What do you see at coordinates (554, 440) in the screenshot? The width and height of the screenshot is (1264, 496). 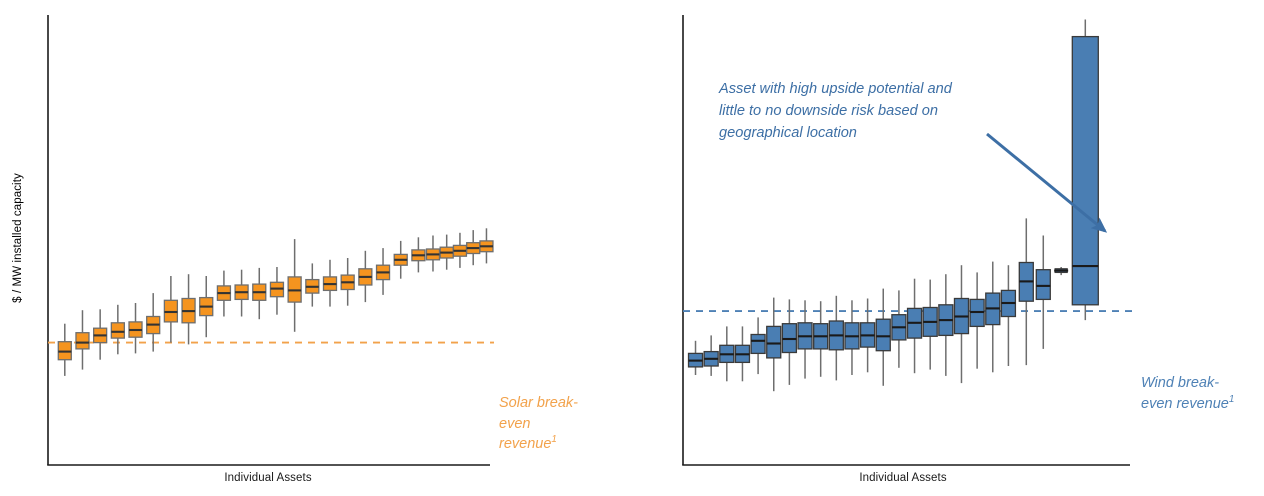 I see `solar-breakeven-footnote: 1` at bounding box center [554, 440].